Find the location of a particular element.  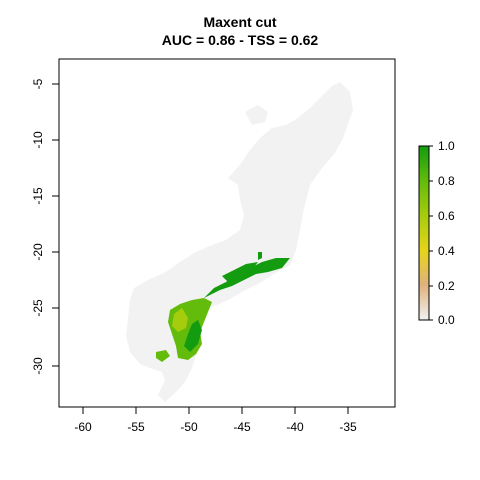

legend-label: 0.0 is located at coordinates (446, 320).